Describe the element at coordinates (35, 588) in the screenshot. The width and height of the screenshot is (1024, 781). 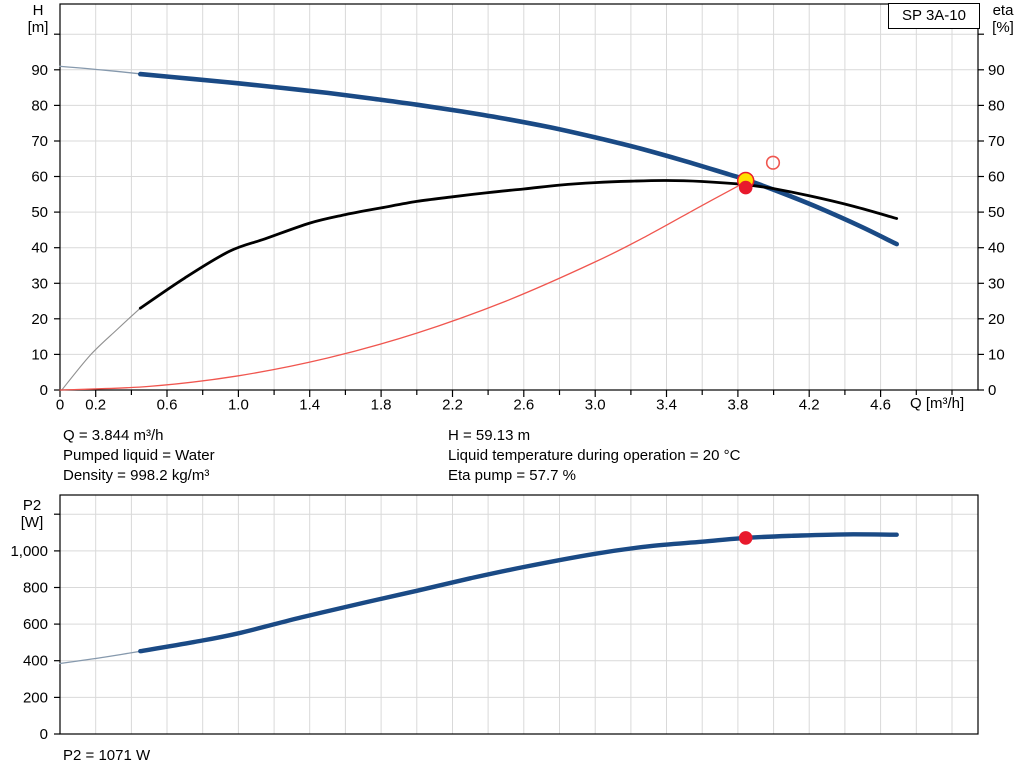
I see `y-tick-label: 800` at that location.